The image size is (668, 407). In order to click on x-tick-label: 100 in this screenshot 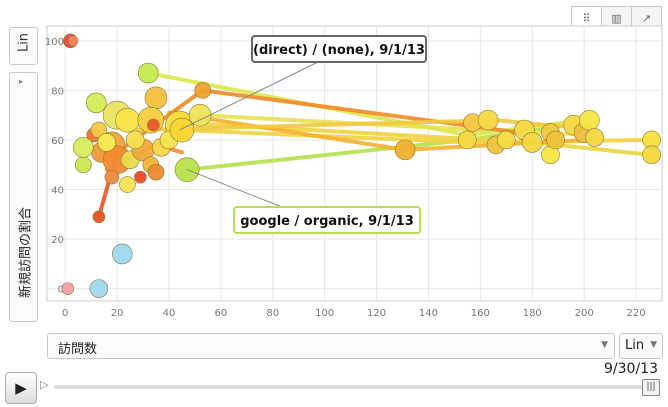, I will do `click(324, 313)`.